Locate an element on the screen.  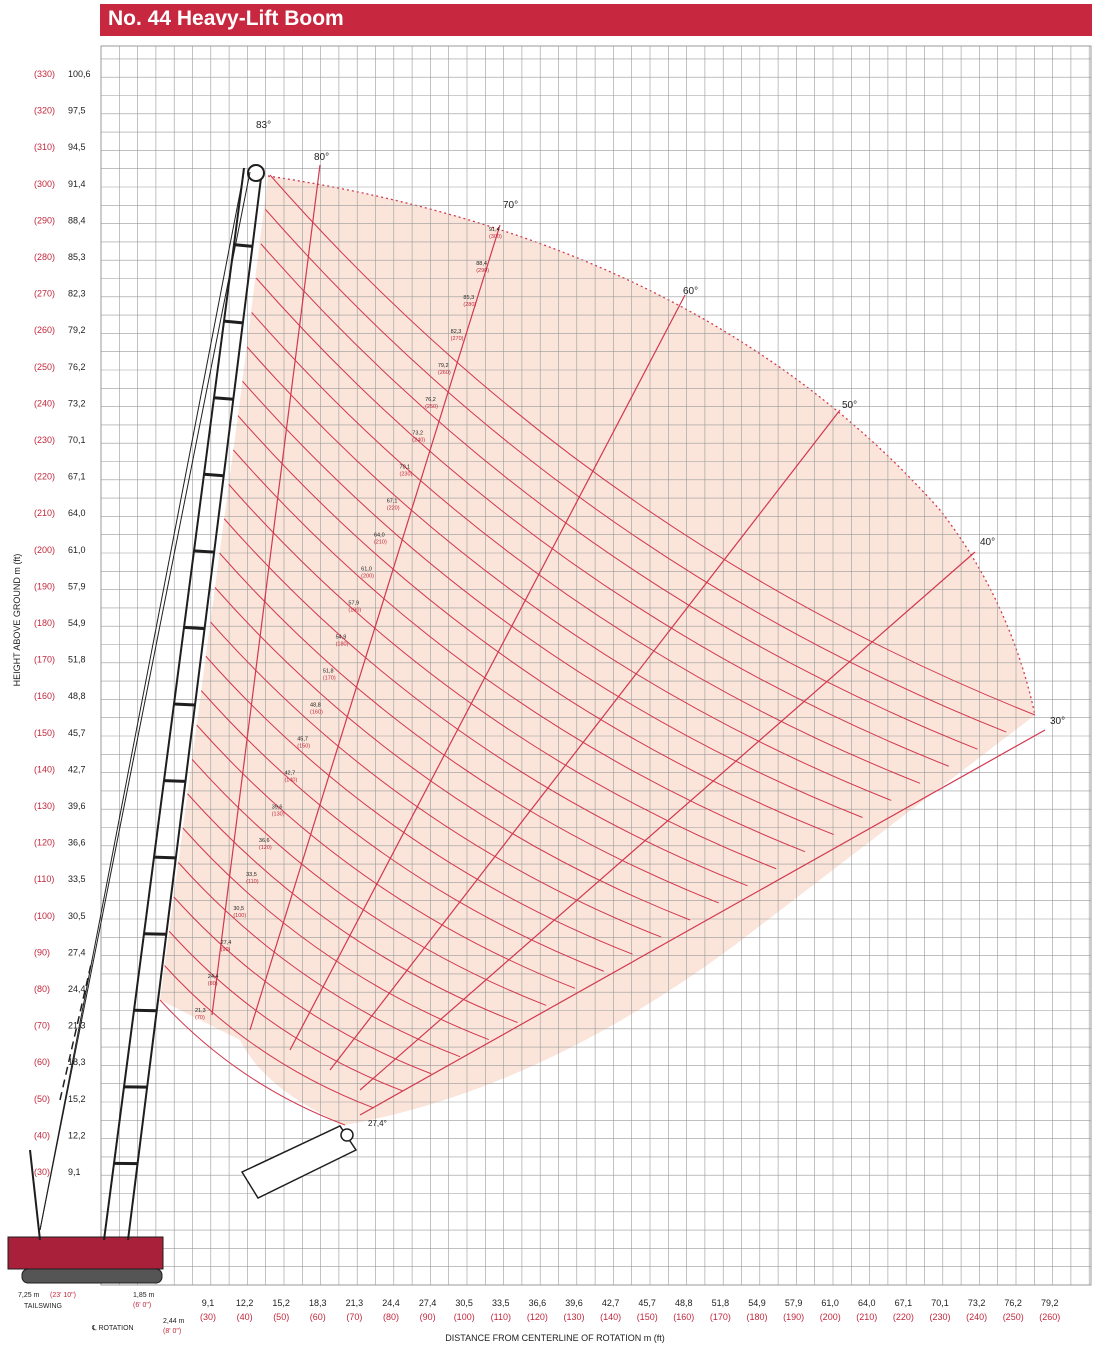
x-tick-ft: (210) is located at coordinates (866, 1317).